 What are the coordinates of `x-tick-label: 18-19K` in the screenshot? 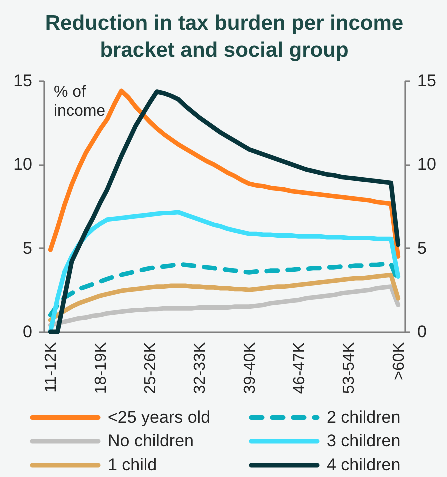 It's located at (101, 368).